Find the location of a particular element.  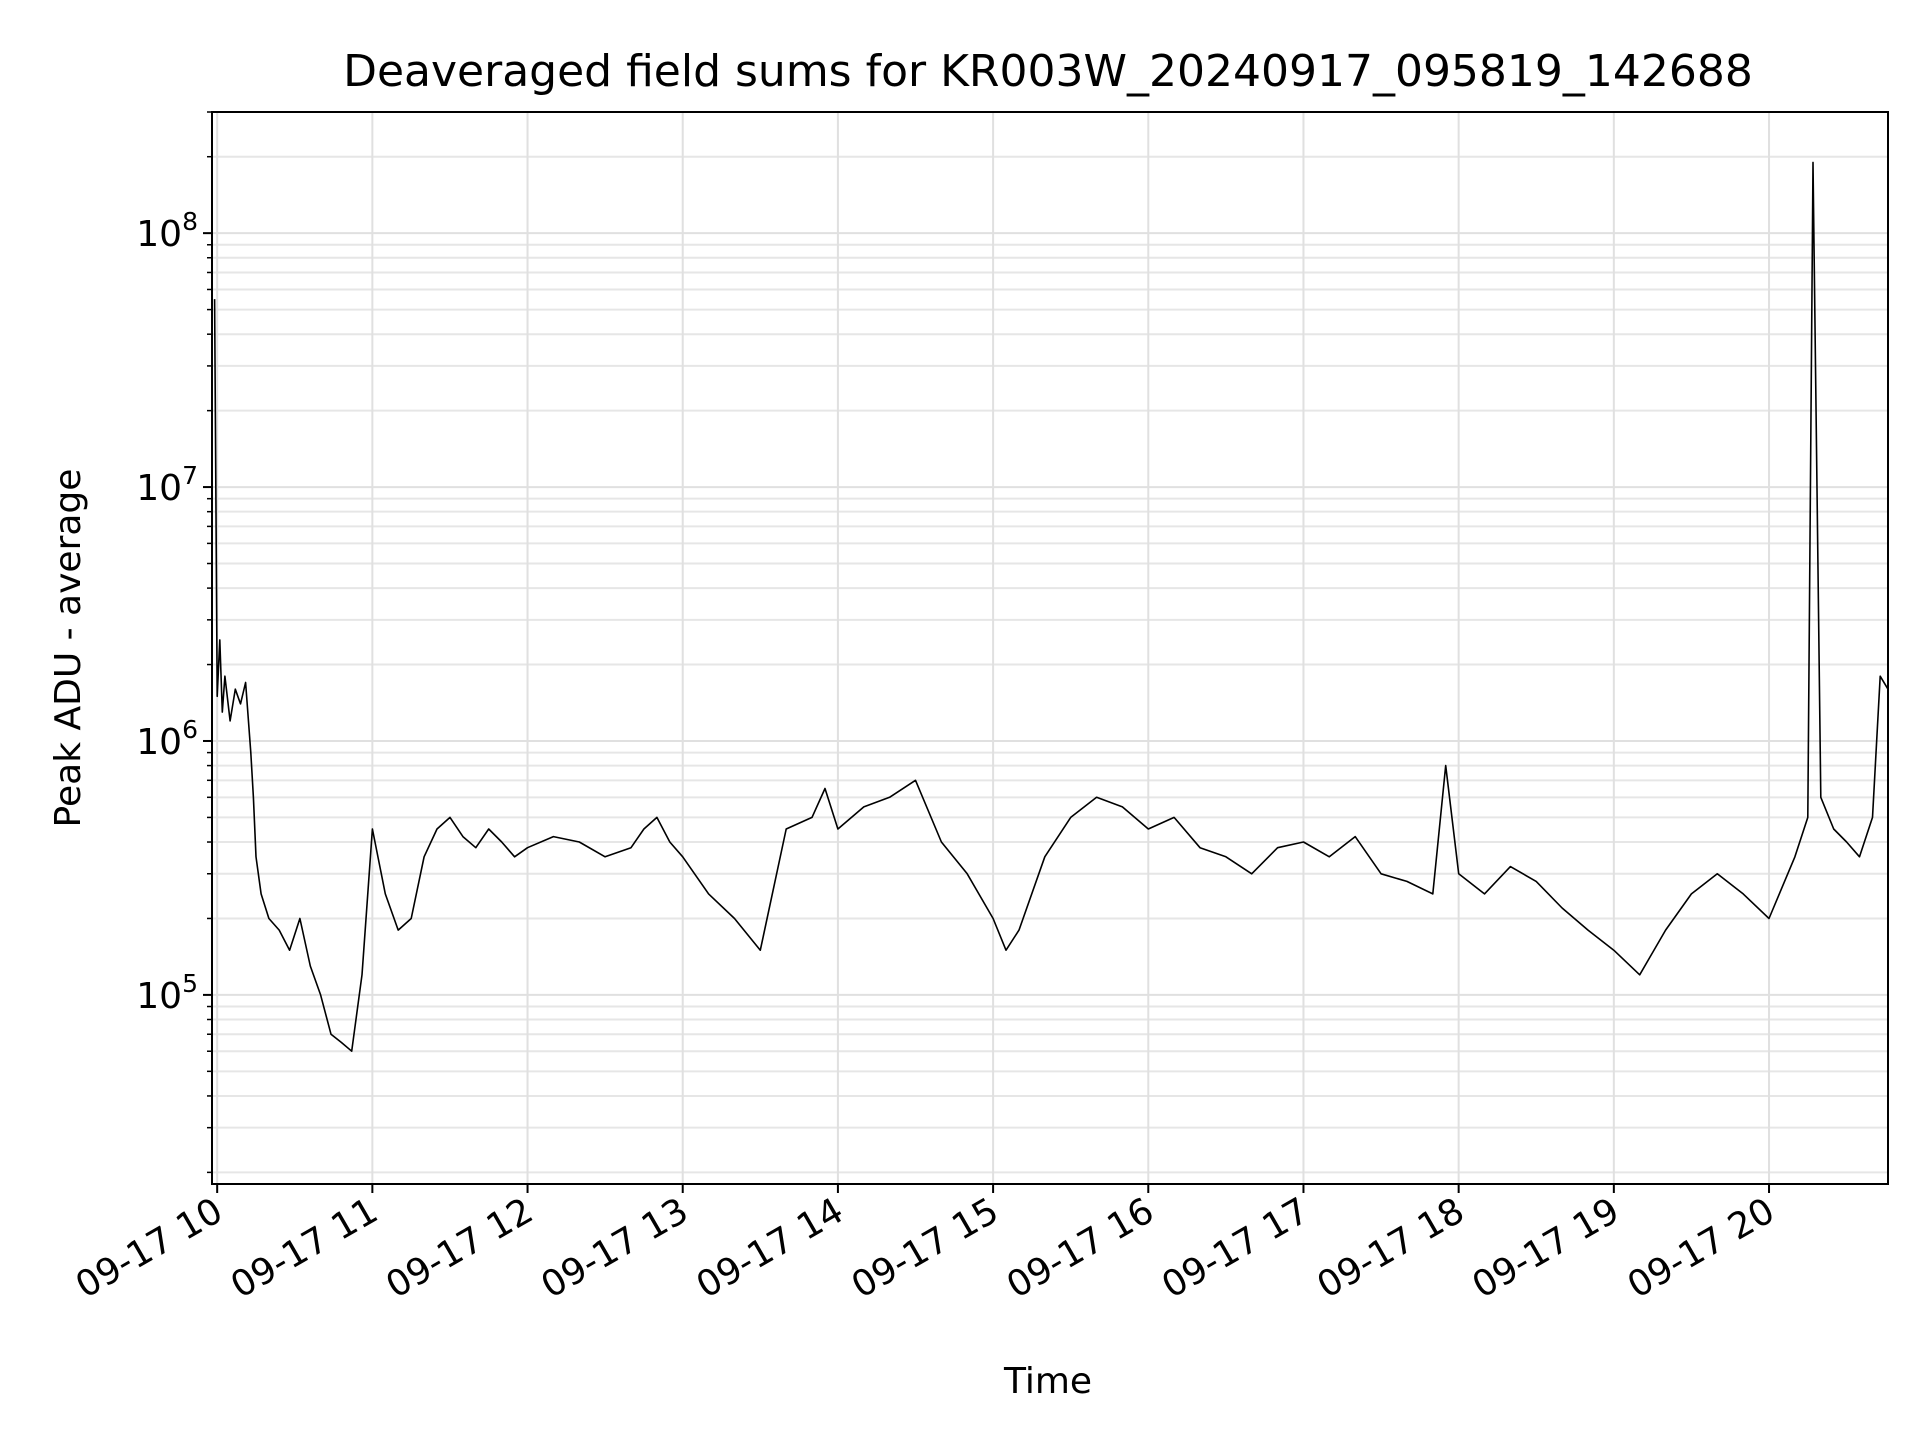

y-axis-ticks: 10⁵ 10⁶ 10⁷ 10⁸ is located at coordinates (174, 642).